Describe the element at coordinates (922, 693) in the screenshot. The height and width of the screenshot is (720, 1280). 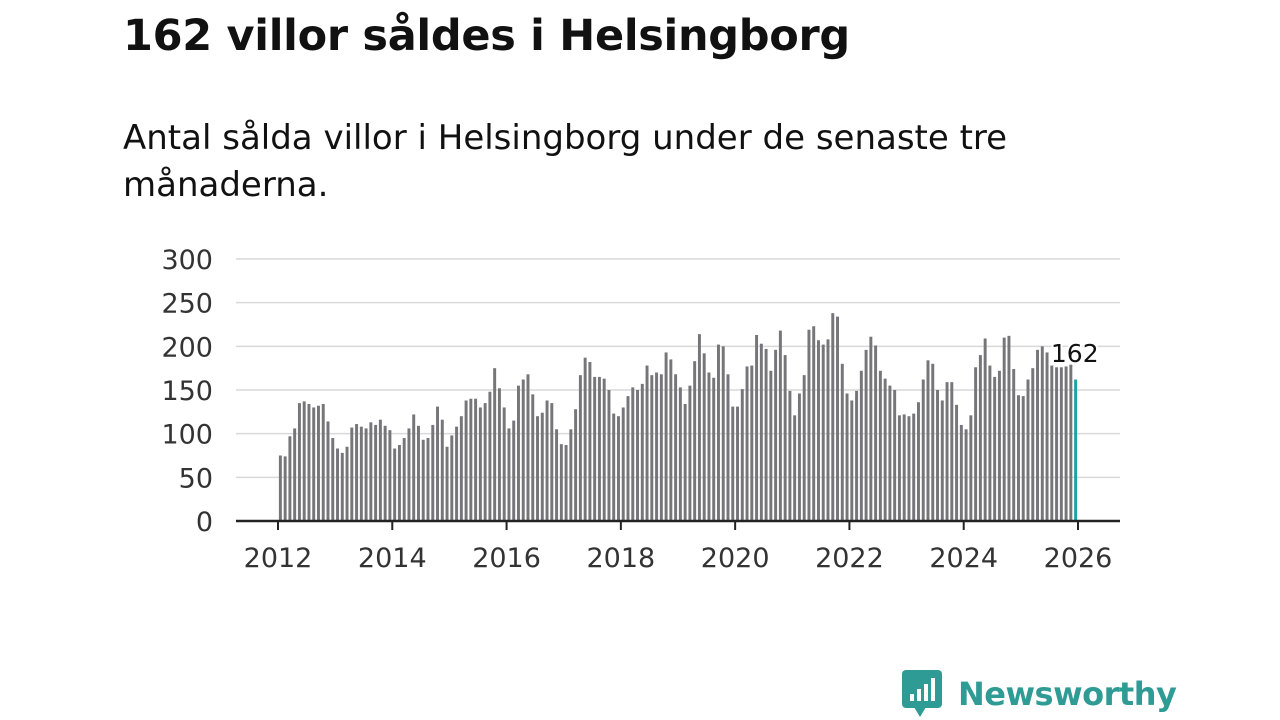
I see `newsworthy-logo-icon` at that location.